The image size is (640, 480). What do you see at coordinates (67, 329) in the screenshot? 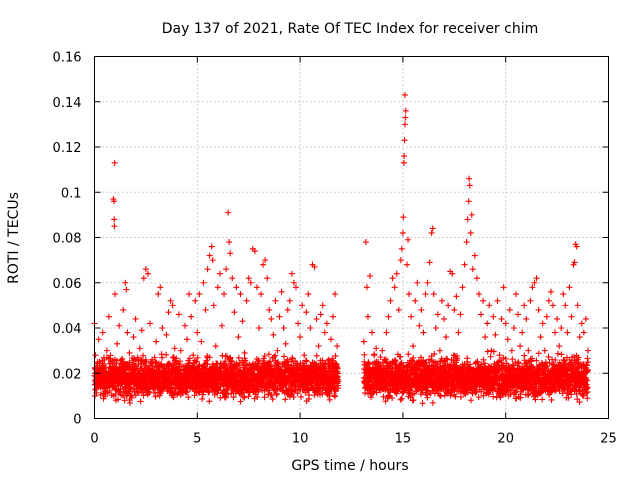
I see `y-tick-label: 0.04` at bounding box center [67, 329].